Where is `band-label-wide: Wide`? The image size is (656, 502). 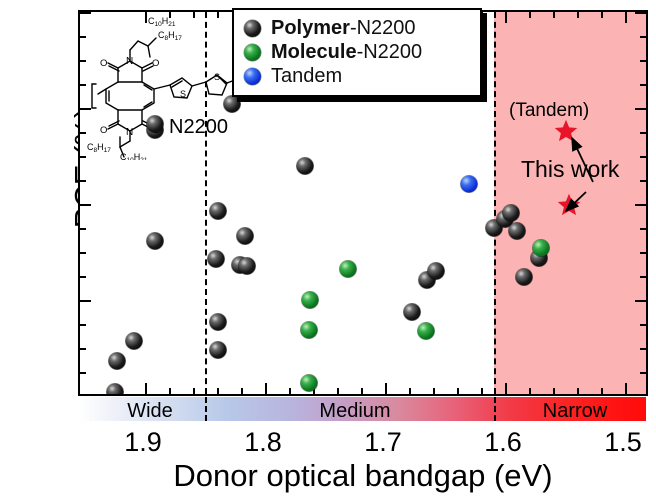
band-label-wide: Wide is located at coordinates (150, 411).